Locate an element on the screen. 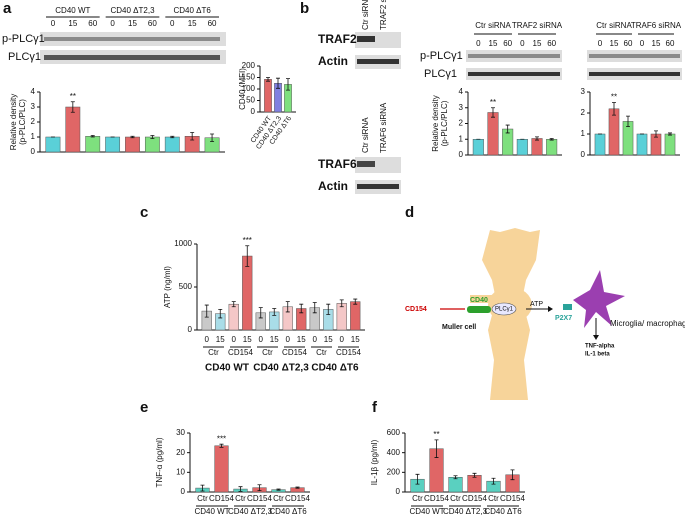  y-tick-label: 400 is located at coordinates (394, 452).